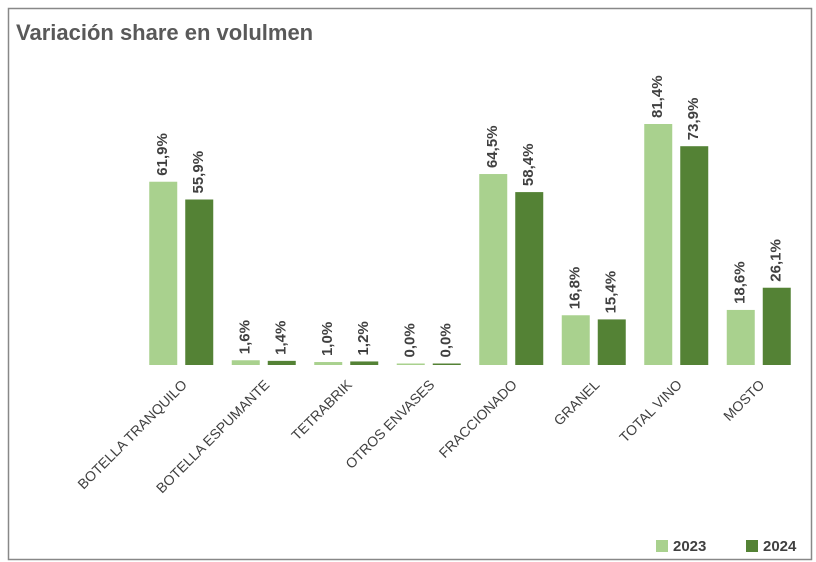 This screenshot has height=562, width=816. What do you see at coordinates (776, 260) in the screenshot?
I see `value-label: 26,1%` at bounding box center [776, 260].